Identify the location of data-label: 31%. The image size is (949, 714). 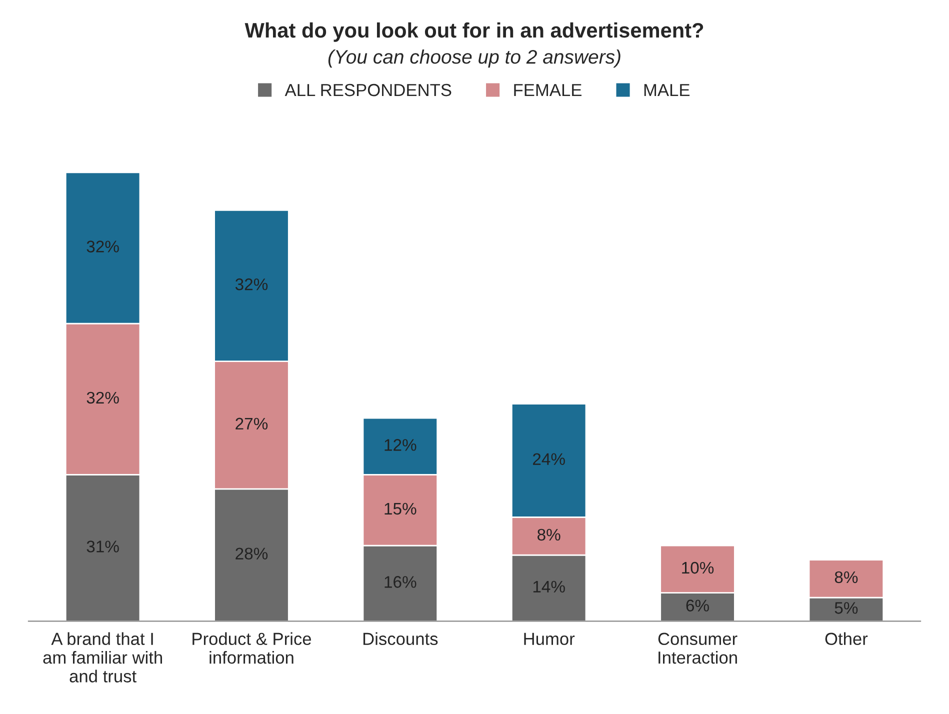
(102, 546).